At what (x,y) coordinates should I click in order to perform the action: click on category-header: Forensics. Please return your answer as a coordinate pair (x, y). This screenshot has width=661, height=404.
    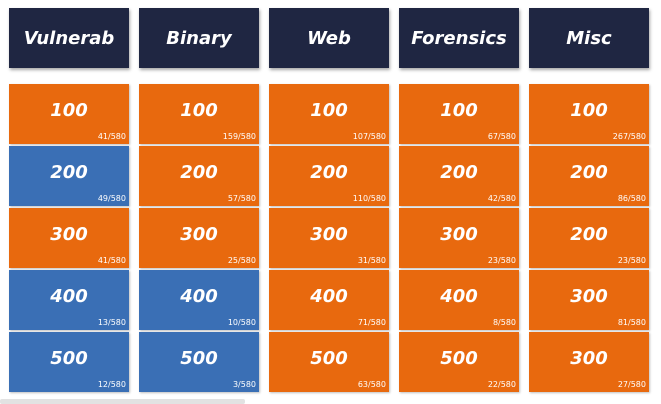
    Looking at the image, I should click on (459, 38).